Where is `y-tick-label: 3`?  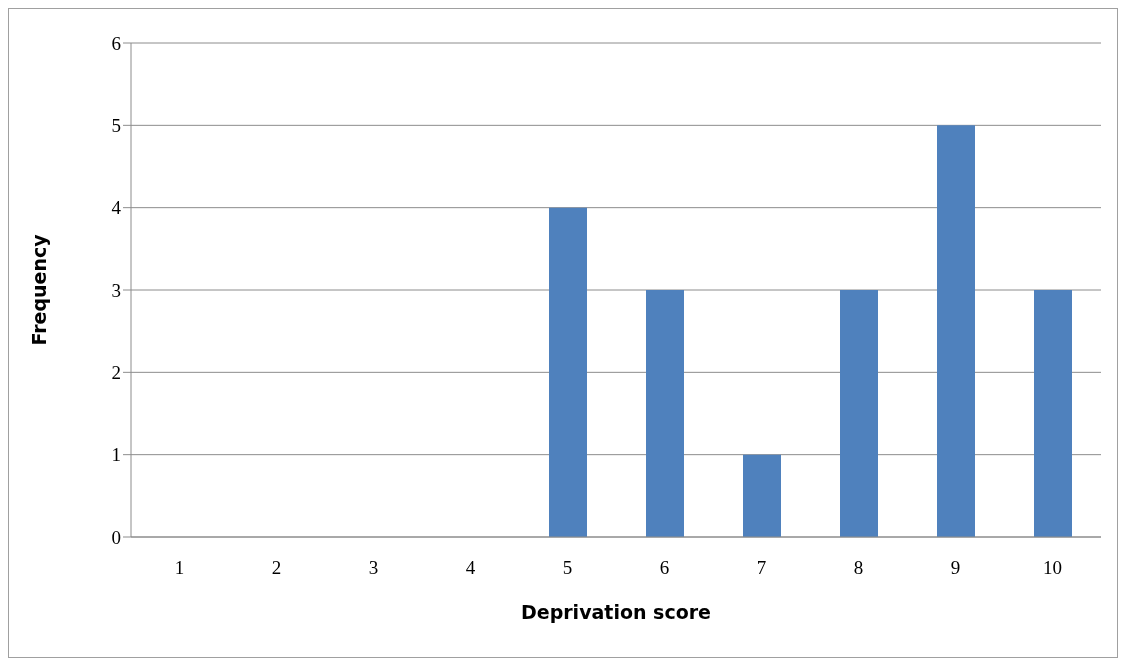
y-tick-label: 3 is located at coordinates (116, 290).